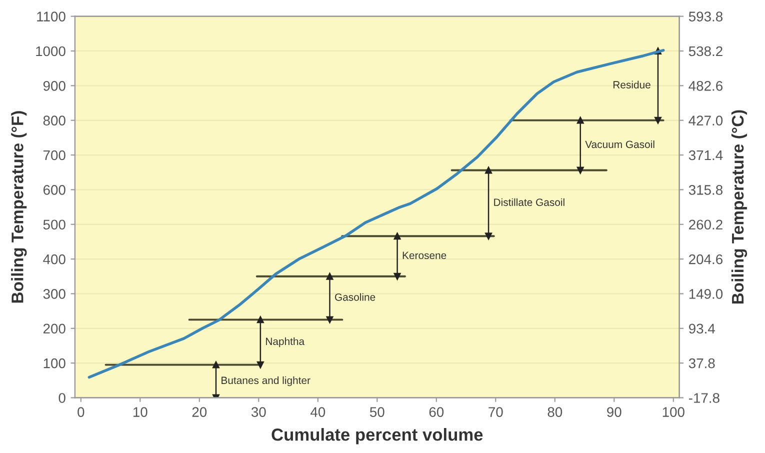 Image resolution: width=765 pixels, height=453 pixels. I want to click on y2-tick-label: 149.0, so click(706, 294).